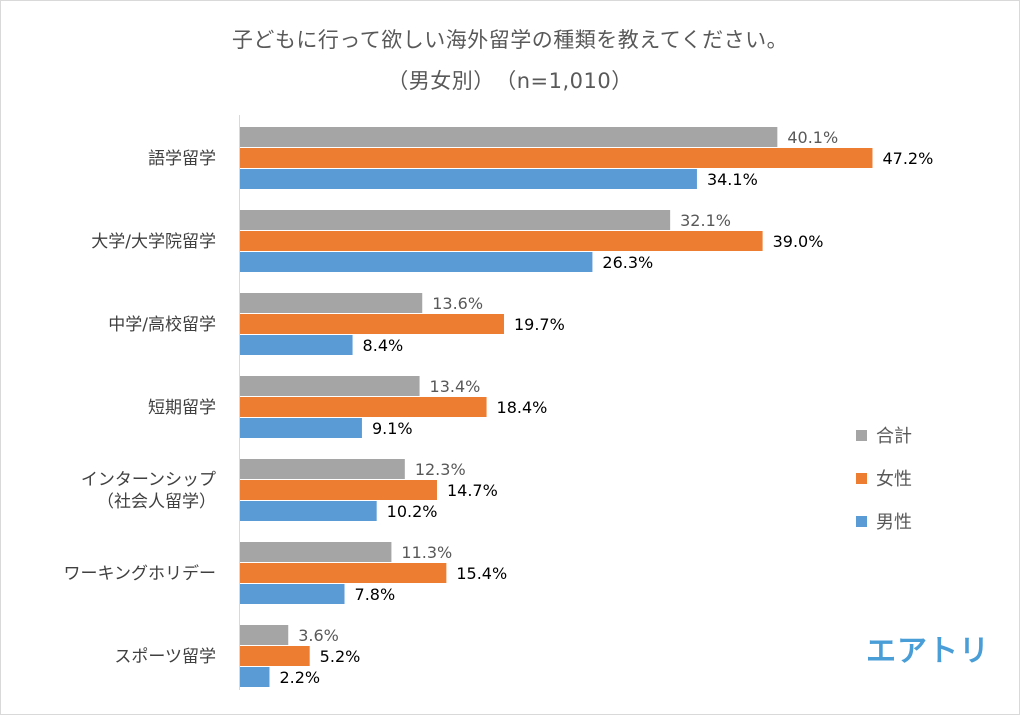  Describe the element at coordinates (153, 242) in the screenshot. I see `category-label: 大学/大学院留学` at that location.